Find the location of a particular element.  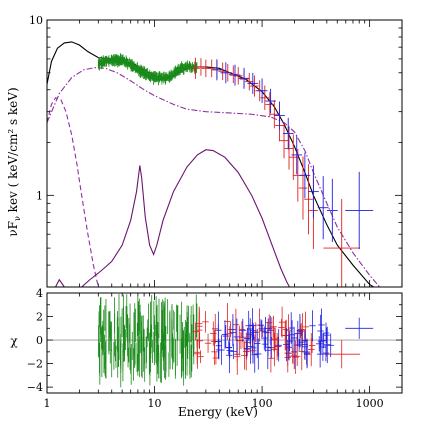

residual-y-axis-title: χ is located at coordinates (14, 341).